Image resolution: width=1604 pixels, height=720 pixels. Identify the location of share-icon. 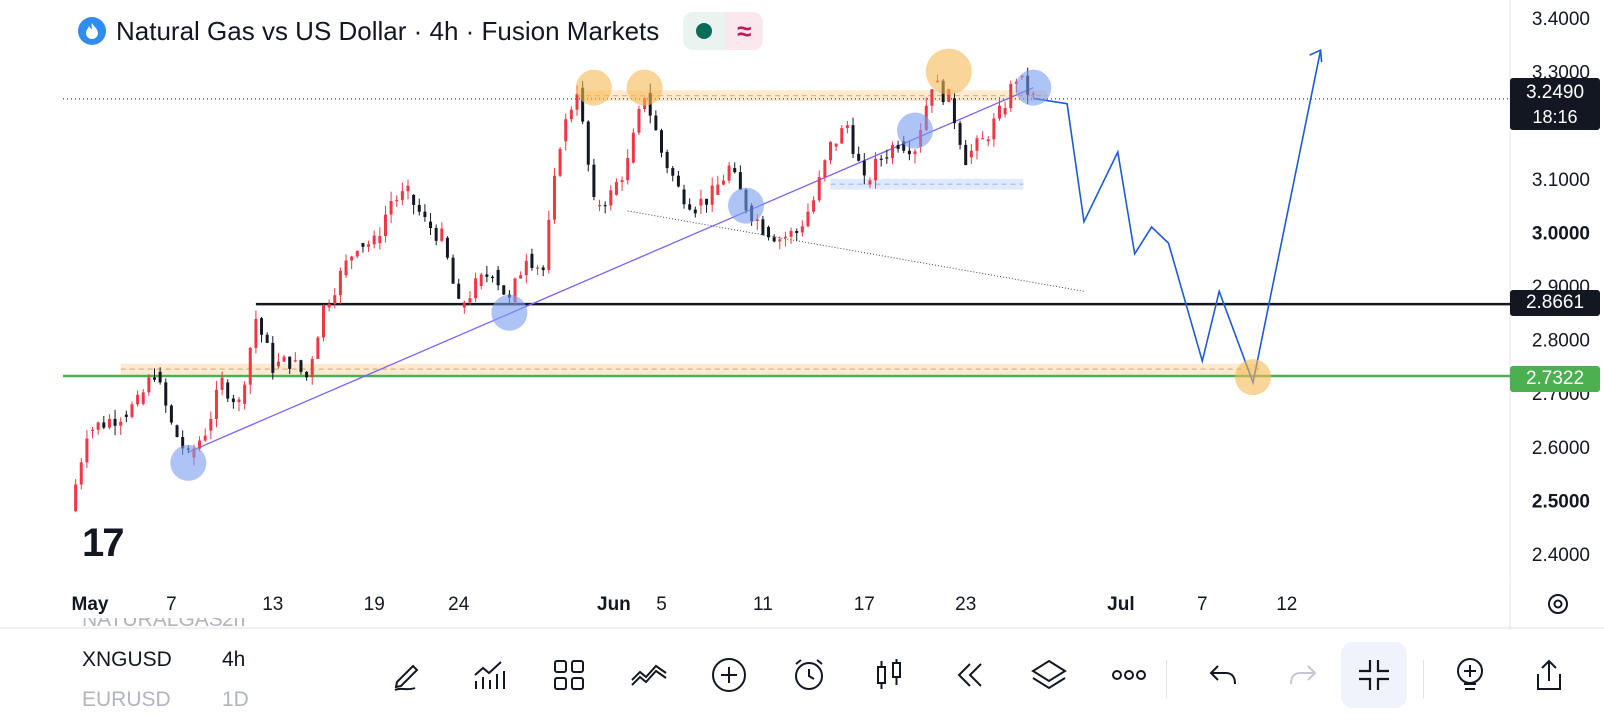
(1549, 675).